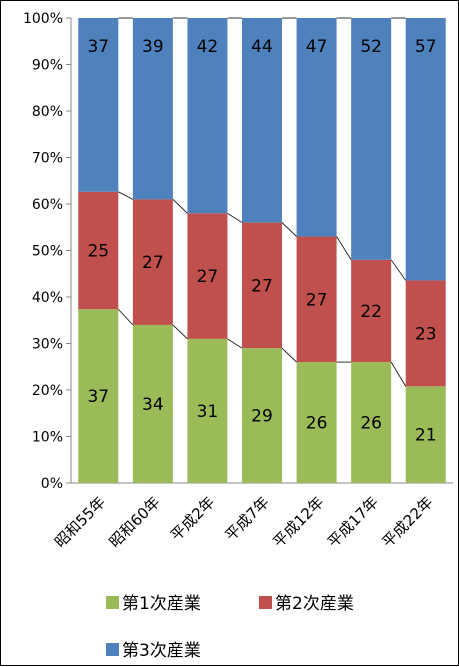  Describe the element at coordinates (247, 518) in the screenshot. I see `x-tick-label: 平成7年` at that location.